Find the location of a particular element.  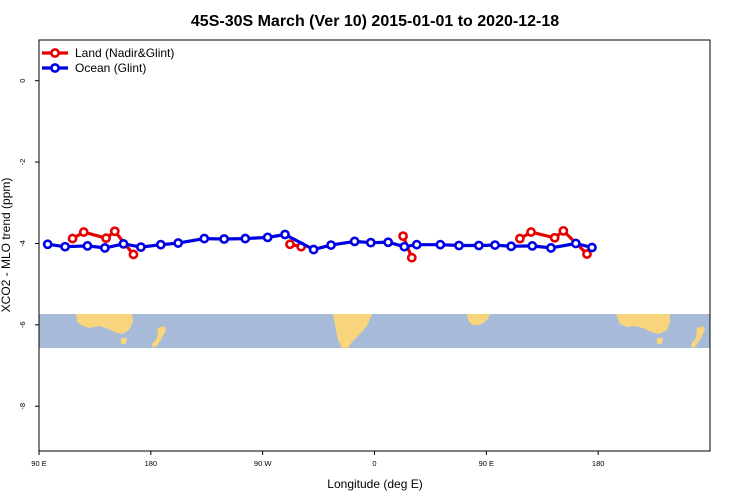

y-axis-title: XCO2 - MLO trend (ppm) is located at coordinates (6, 245).